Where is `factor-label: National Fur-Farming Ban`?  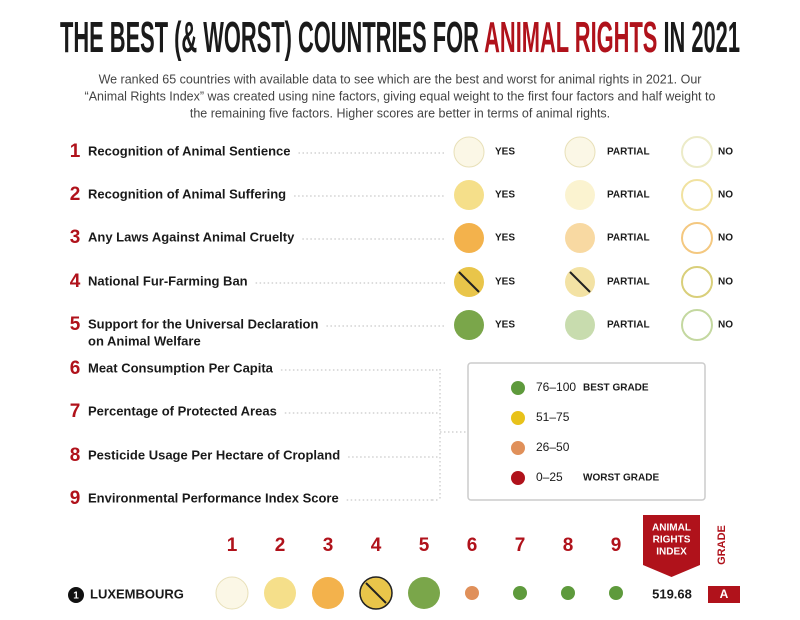 factor-label: National Fur-Farming Ban is located at coordinates (168, 280).